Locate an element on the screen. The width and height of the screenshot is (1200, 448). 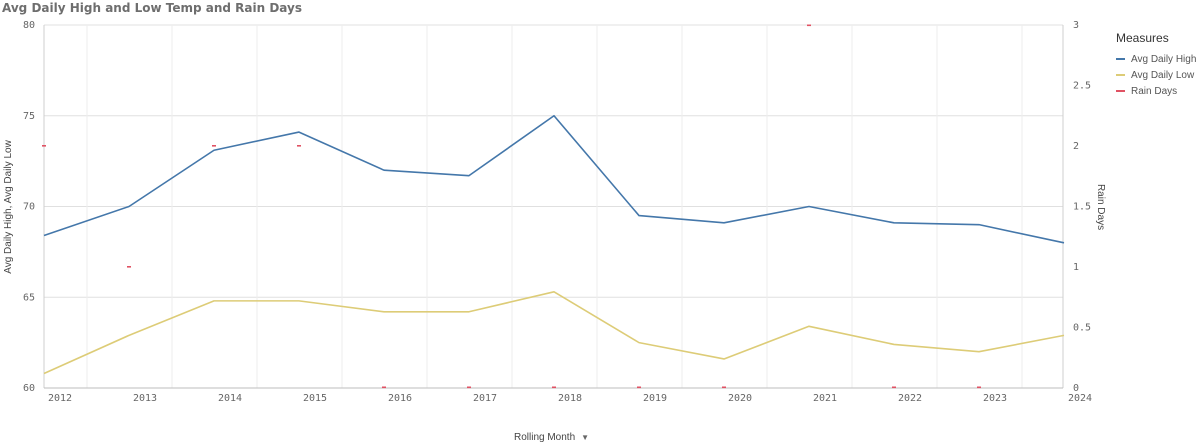
x-tick-label: 2020 is located at coordinates (740, 398).